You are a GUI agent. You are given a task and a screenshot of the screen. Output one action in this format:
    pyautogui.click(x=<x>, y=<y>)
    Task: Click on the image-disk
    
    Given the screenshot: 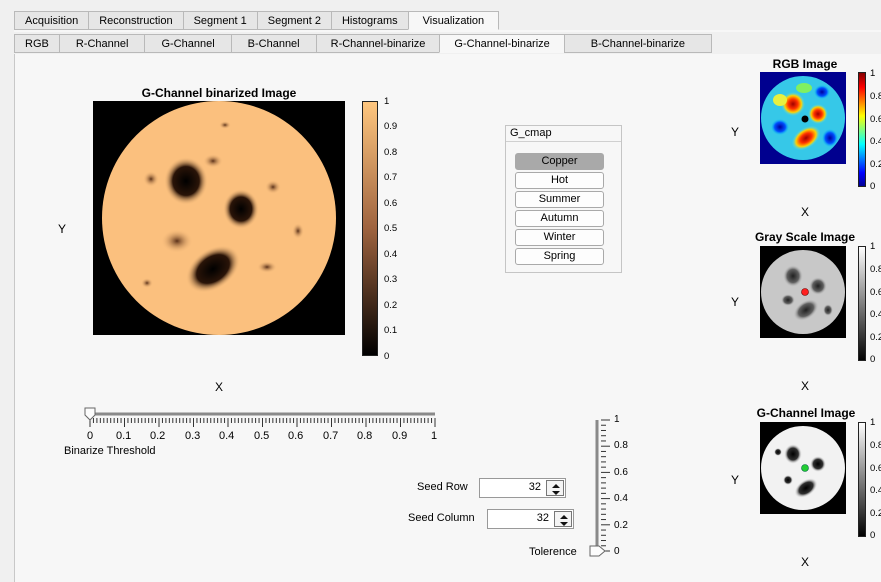 What is the action you would take?
    pyautogui.click(x=219, y=218)
    